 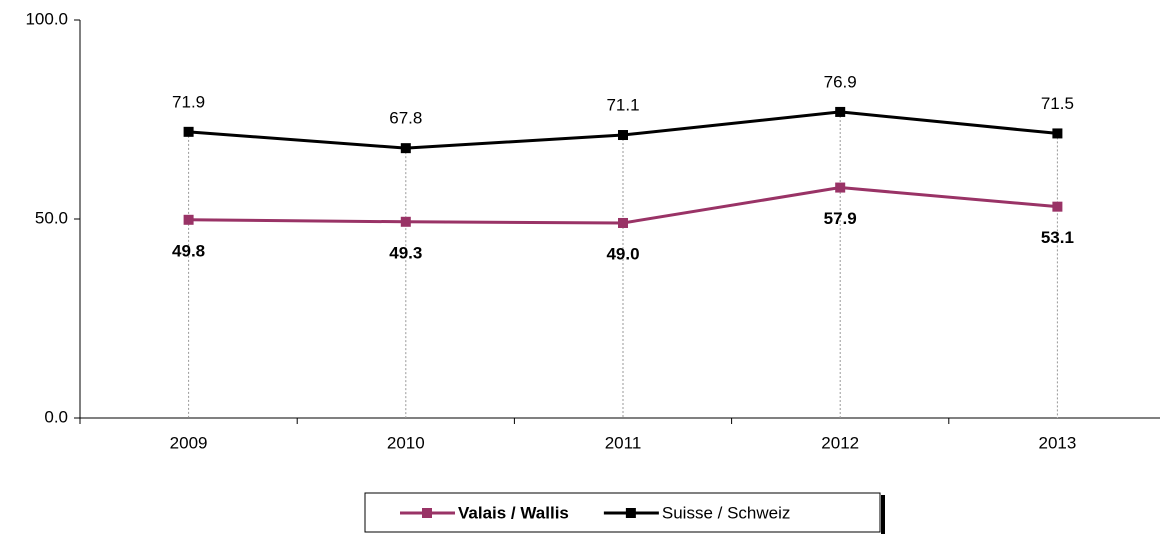 What do you see at coordinates (840, 81) in the screenshot?
I see `data-label: 76.9` at bounding box center [840, 81].